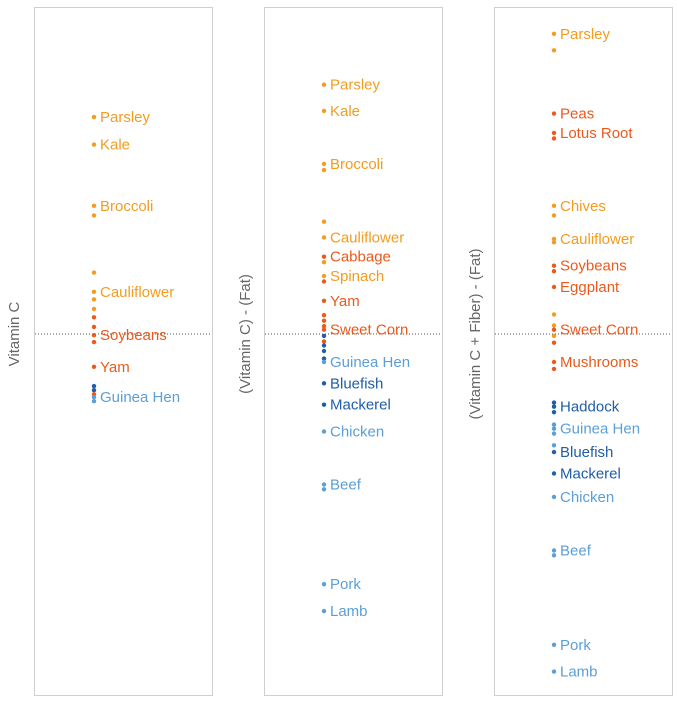 The height and width of the screenshot is (706, 677). Describe the element at coordinates (245, 334) in the screenshot. I see `axis-label-y: (Vitamin C) - (Fat)` at that location.